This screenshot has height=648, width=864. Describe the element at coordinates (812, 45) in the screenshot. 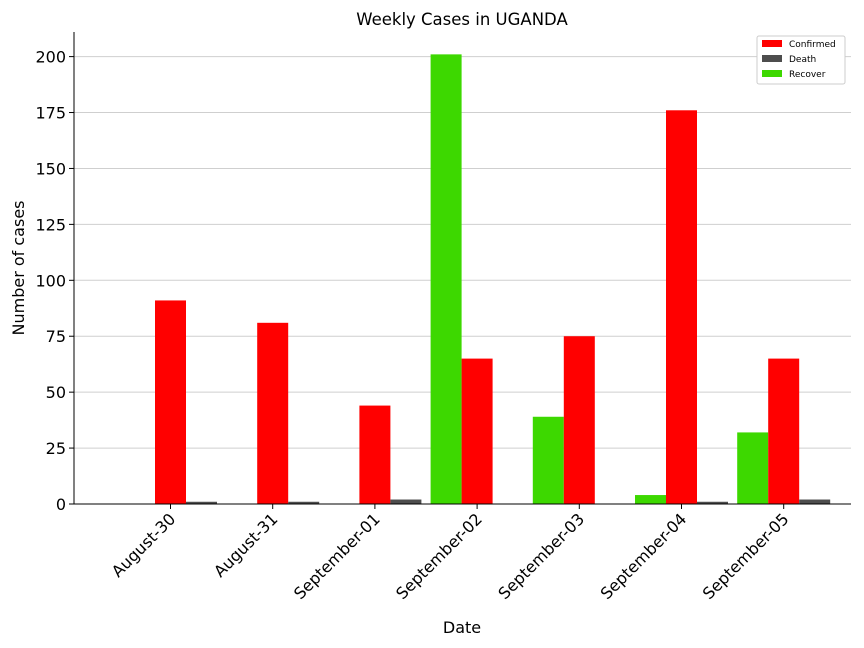

I see `legend-label: Confirmed` at that location.